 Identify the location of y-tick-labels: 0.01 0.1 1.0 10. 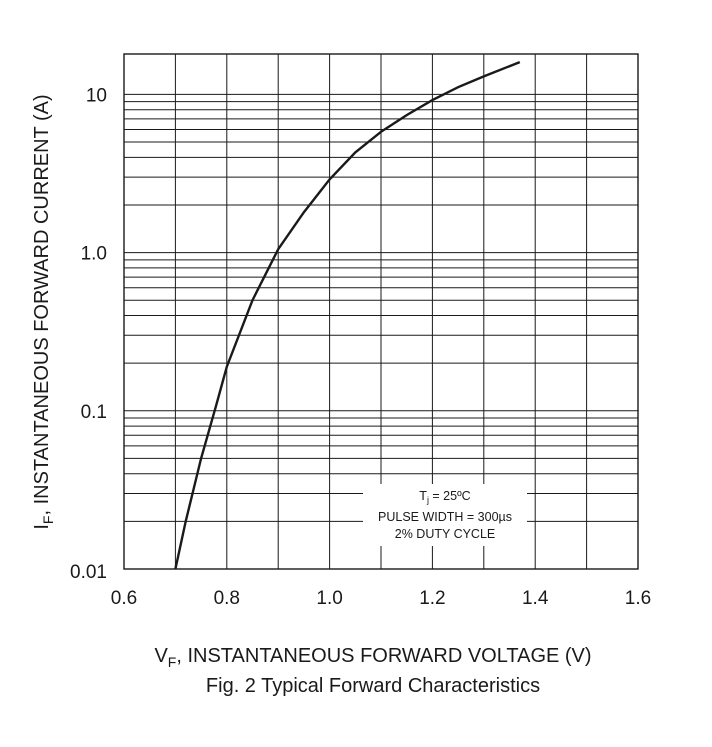
(88, 334).